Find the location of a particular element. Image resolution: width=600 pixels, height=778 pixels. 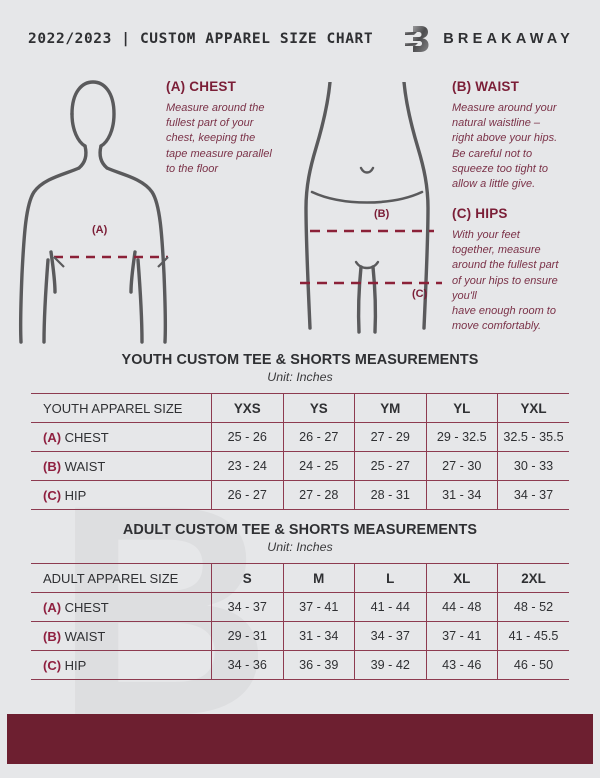

lower-body-silhouette-icon is located at coordinates (367, 208).